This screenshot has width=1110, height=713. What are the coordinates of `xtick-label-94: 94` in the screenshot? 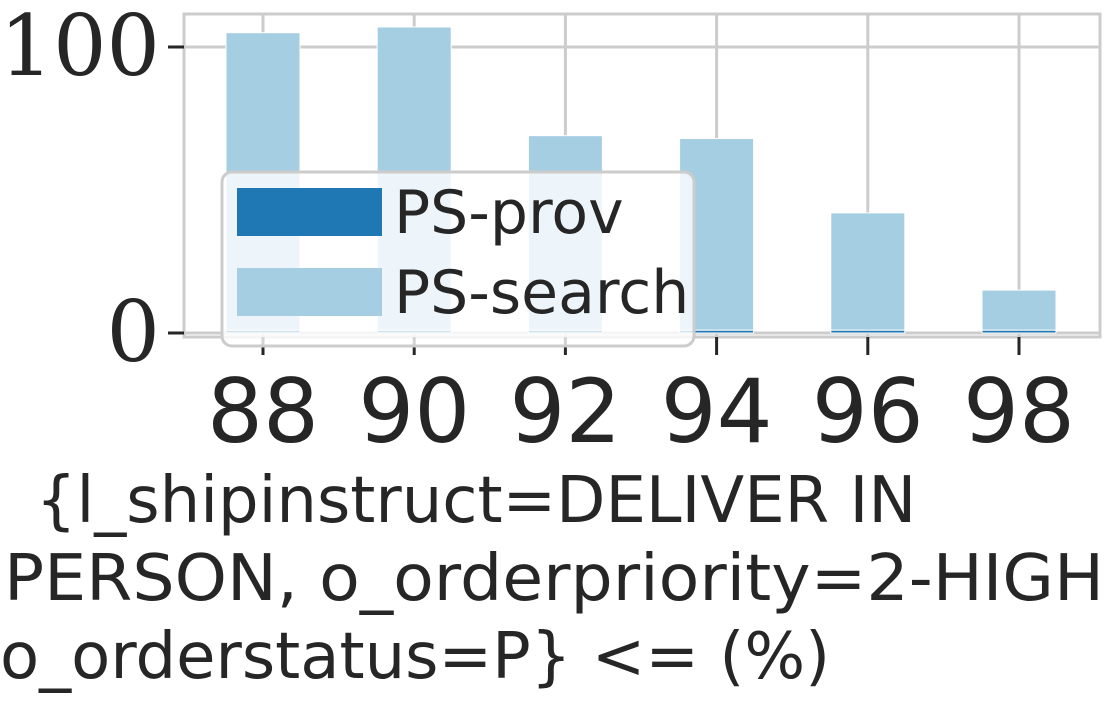 It's located at (717, 411).